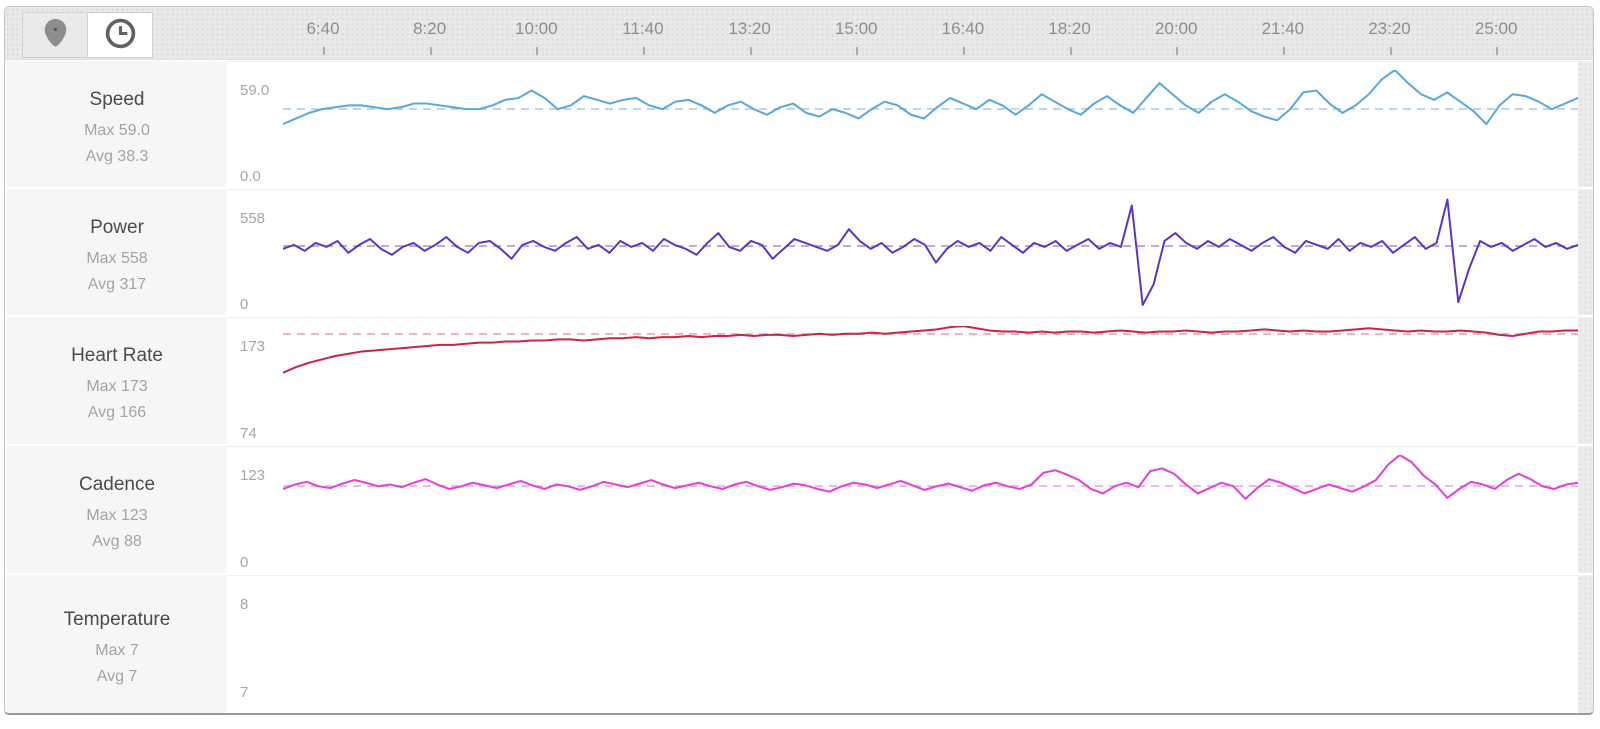 The height and width of the screenshot is (729, 1600). What do you see at coordinates (244, 692) in the screenshot?
I see `y-axis-min-label: 7` at bounding box center [244, 692].